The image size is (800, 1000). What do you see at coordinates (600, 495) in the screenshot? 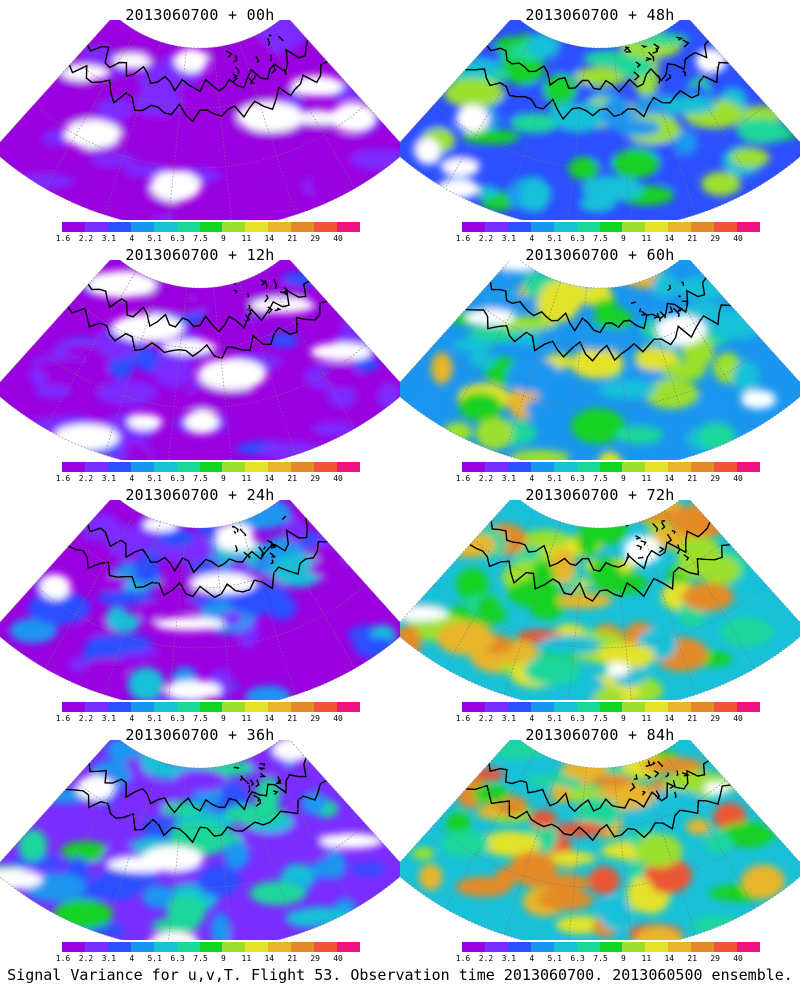
I see `panel-title: 2013060700 + 72h` at bounding box center [600, 495].